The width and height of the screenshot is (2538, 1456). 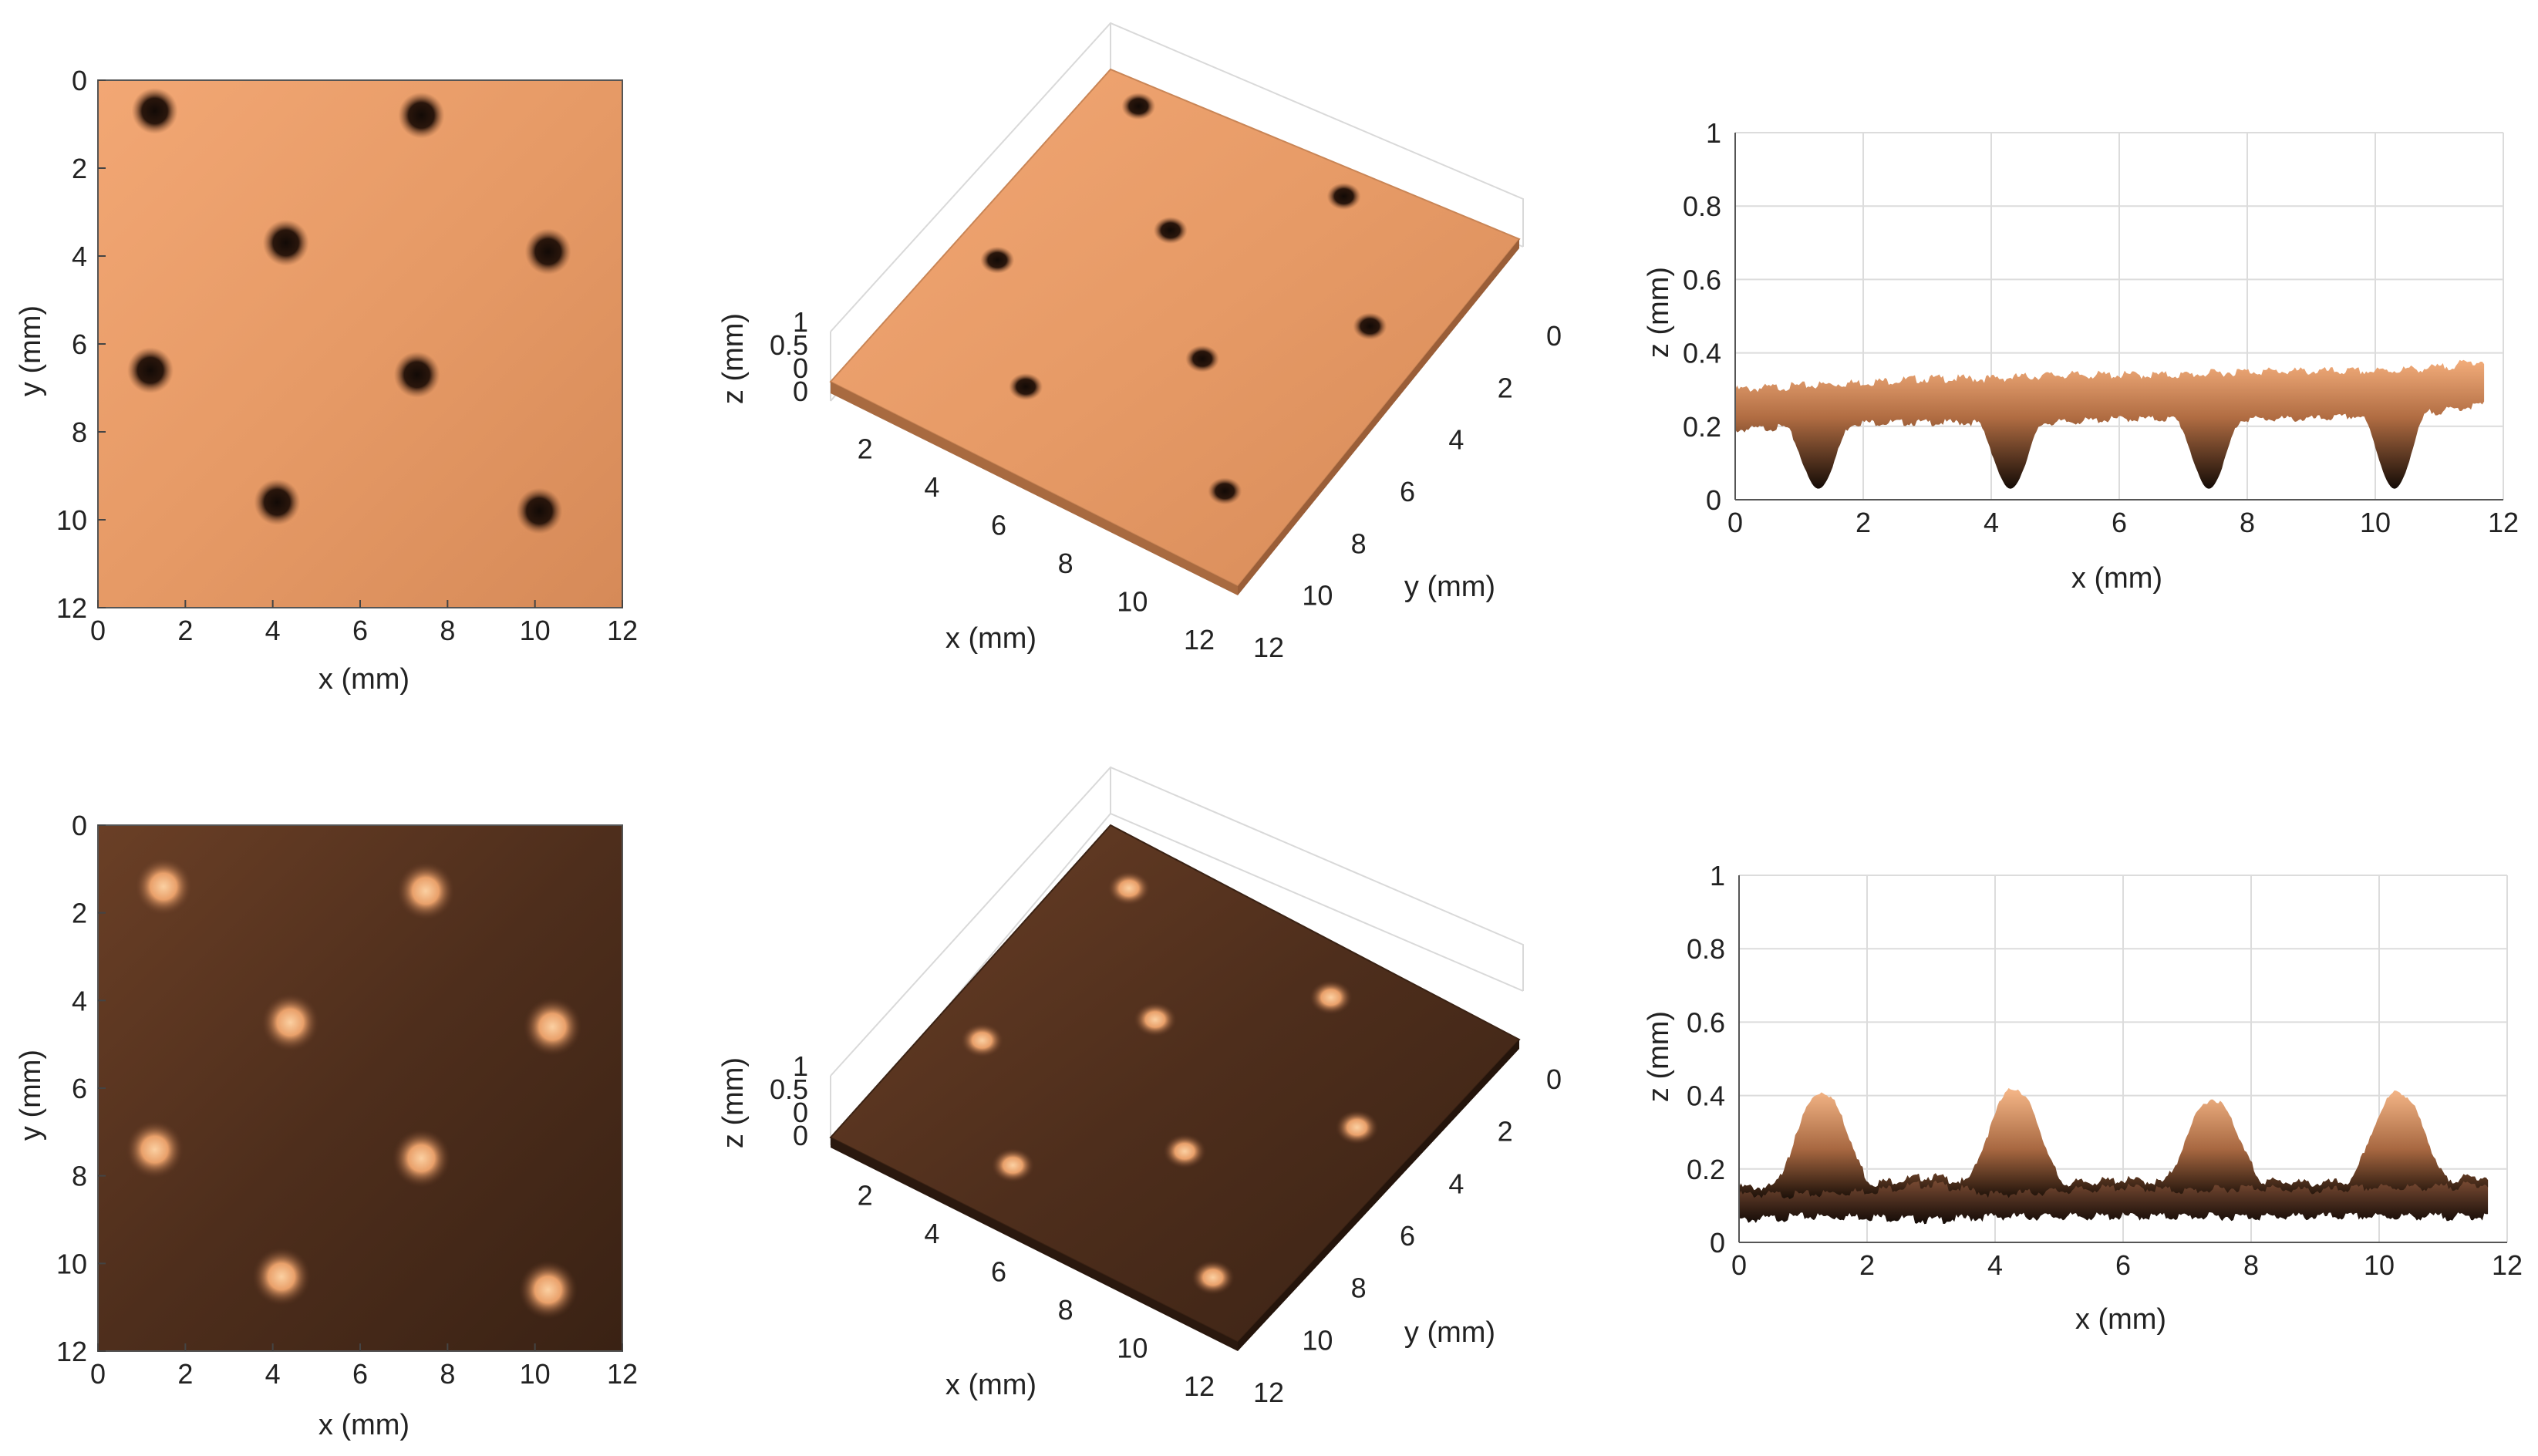 What do you see at coordinates (2101, 328) in the screenshot?
I see `top-profile-axes: 0 2 4 6 8 10 12 0 0.2 0.4 0.6 0.8 1` at bounding box center [2101, 328].